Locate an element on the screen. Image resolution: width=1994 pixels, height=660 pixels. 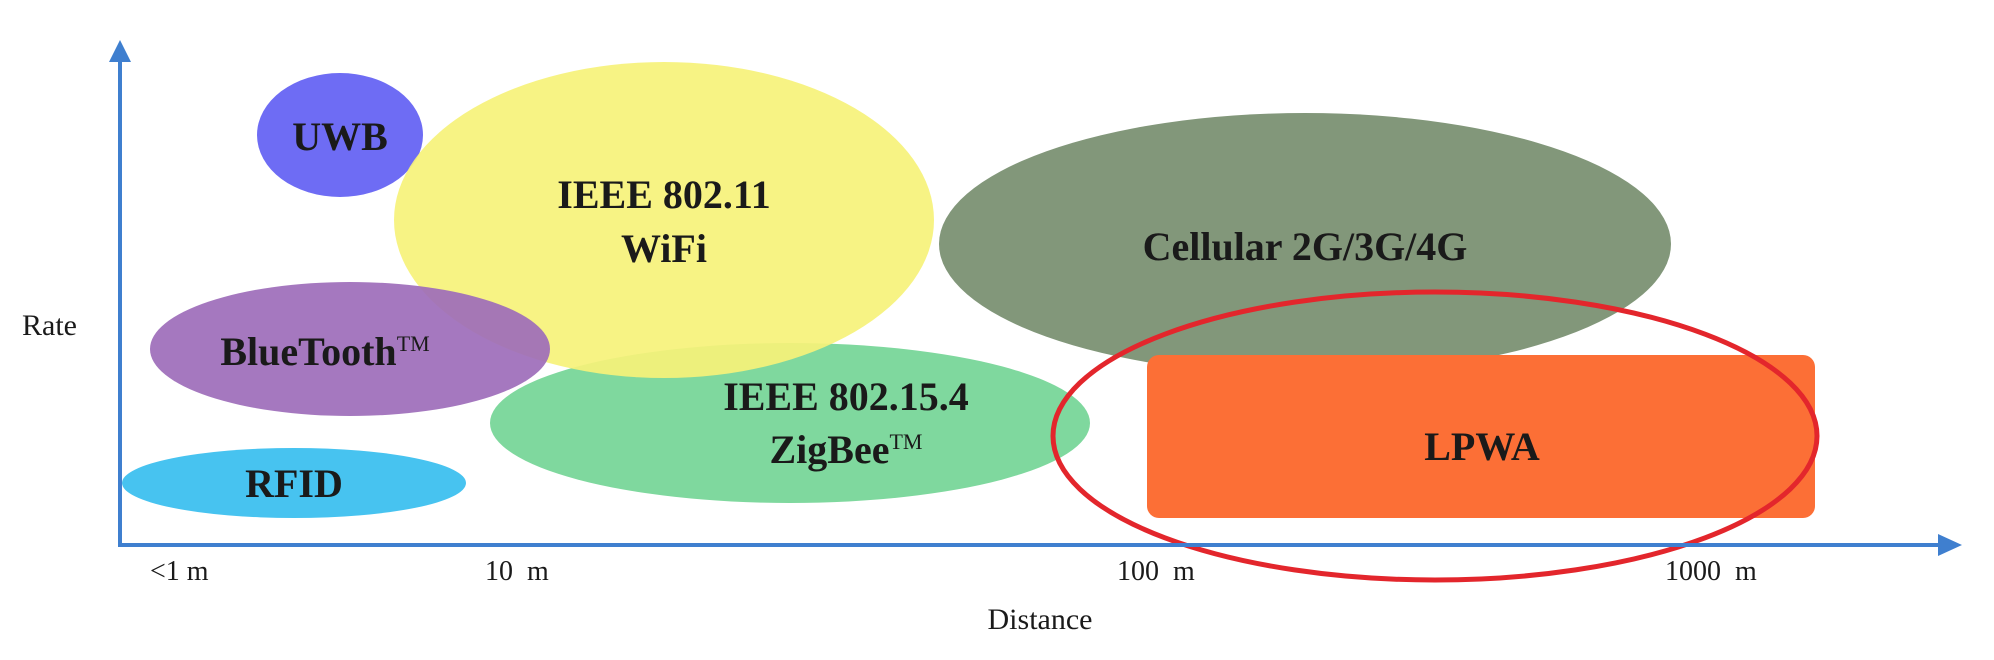
zigbee-tm: TM is located at coordinates (905, 441).